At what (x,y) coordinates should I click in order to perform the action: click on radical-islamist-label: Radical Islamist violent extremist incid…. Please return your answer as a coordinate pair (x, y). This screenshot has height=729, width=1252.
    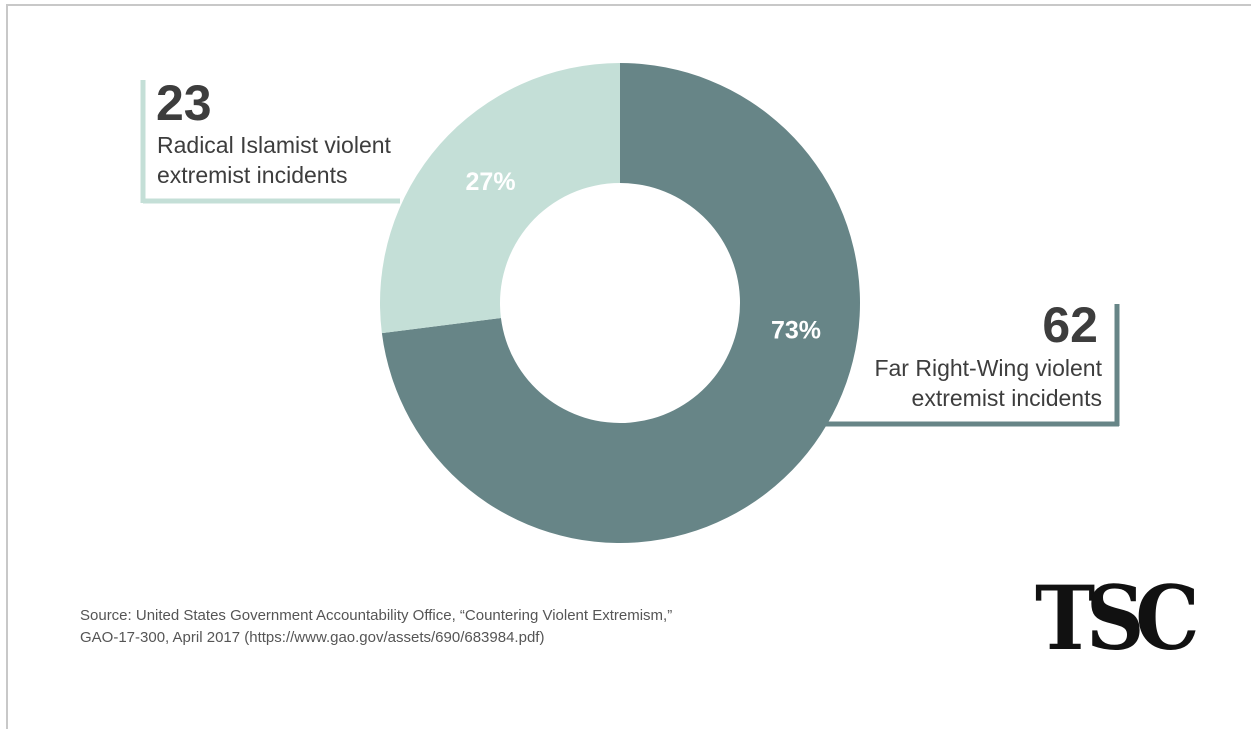
    Looking at the image, I should click on (307, 160).